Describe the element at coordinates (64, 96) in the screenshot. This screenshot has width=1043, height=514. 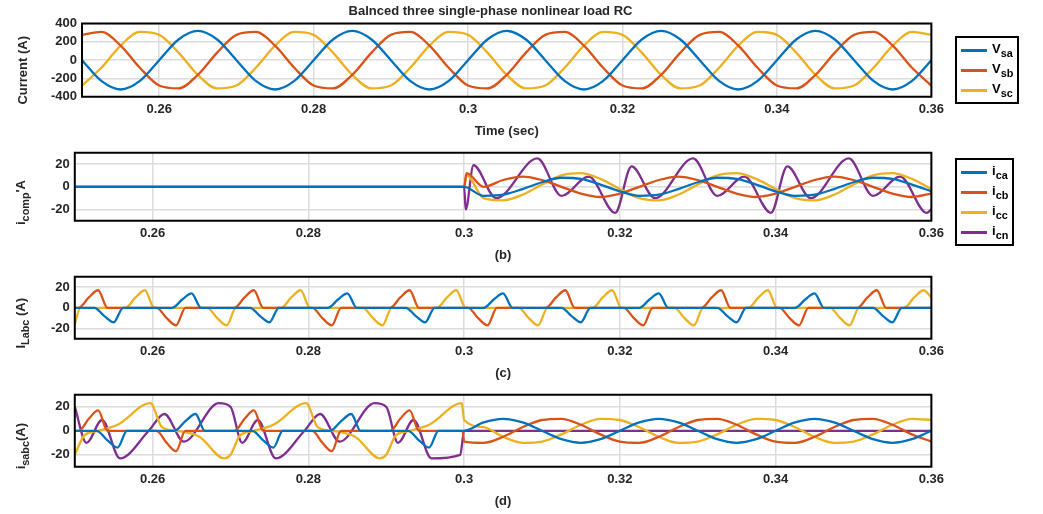
I see `y-tick-label: -400` at that location.